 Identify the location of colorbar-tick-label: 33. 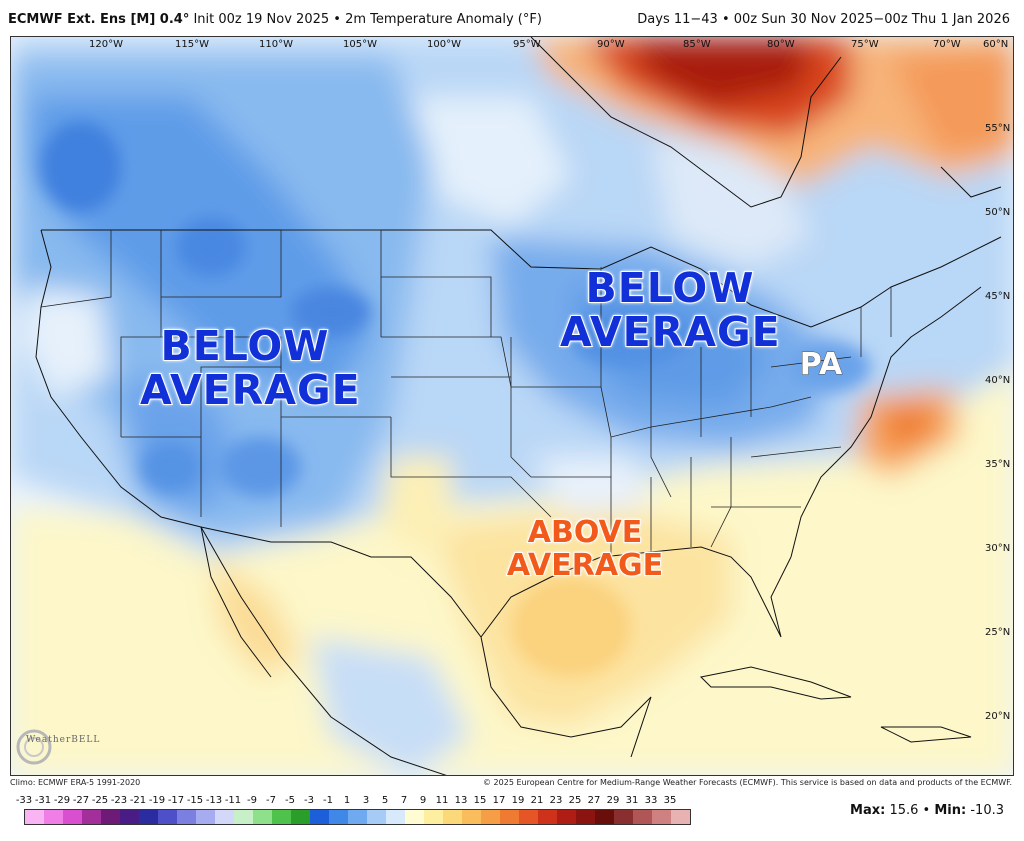
(651, 800).